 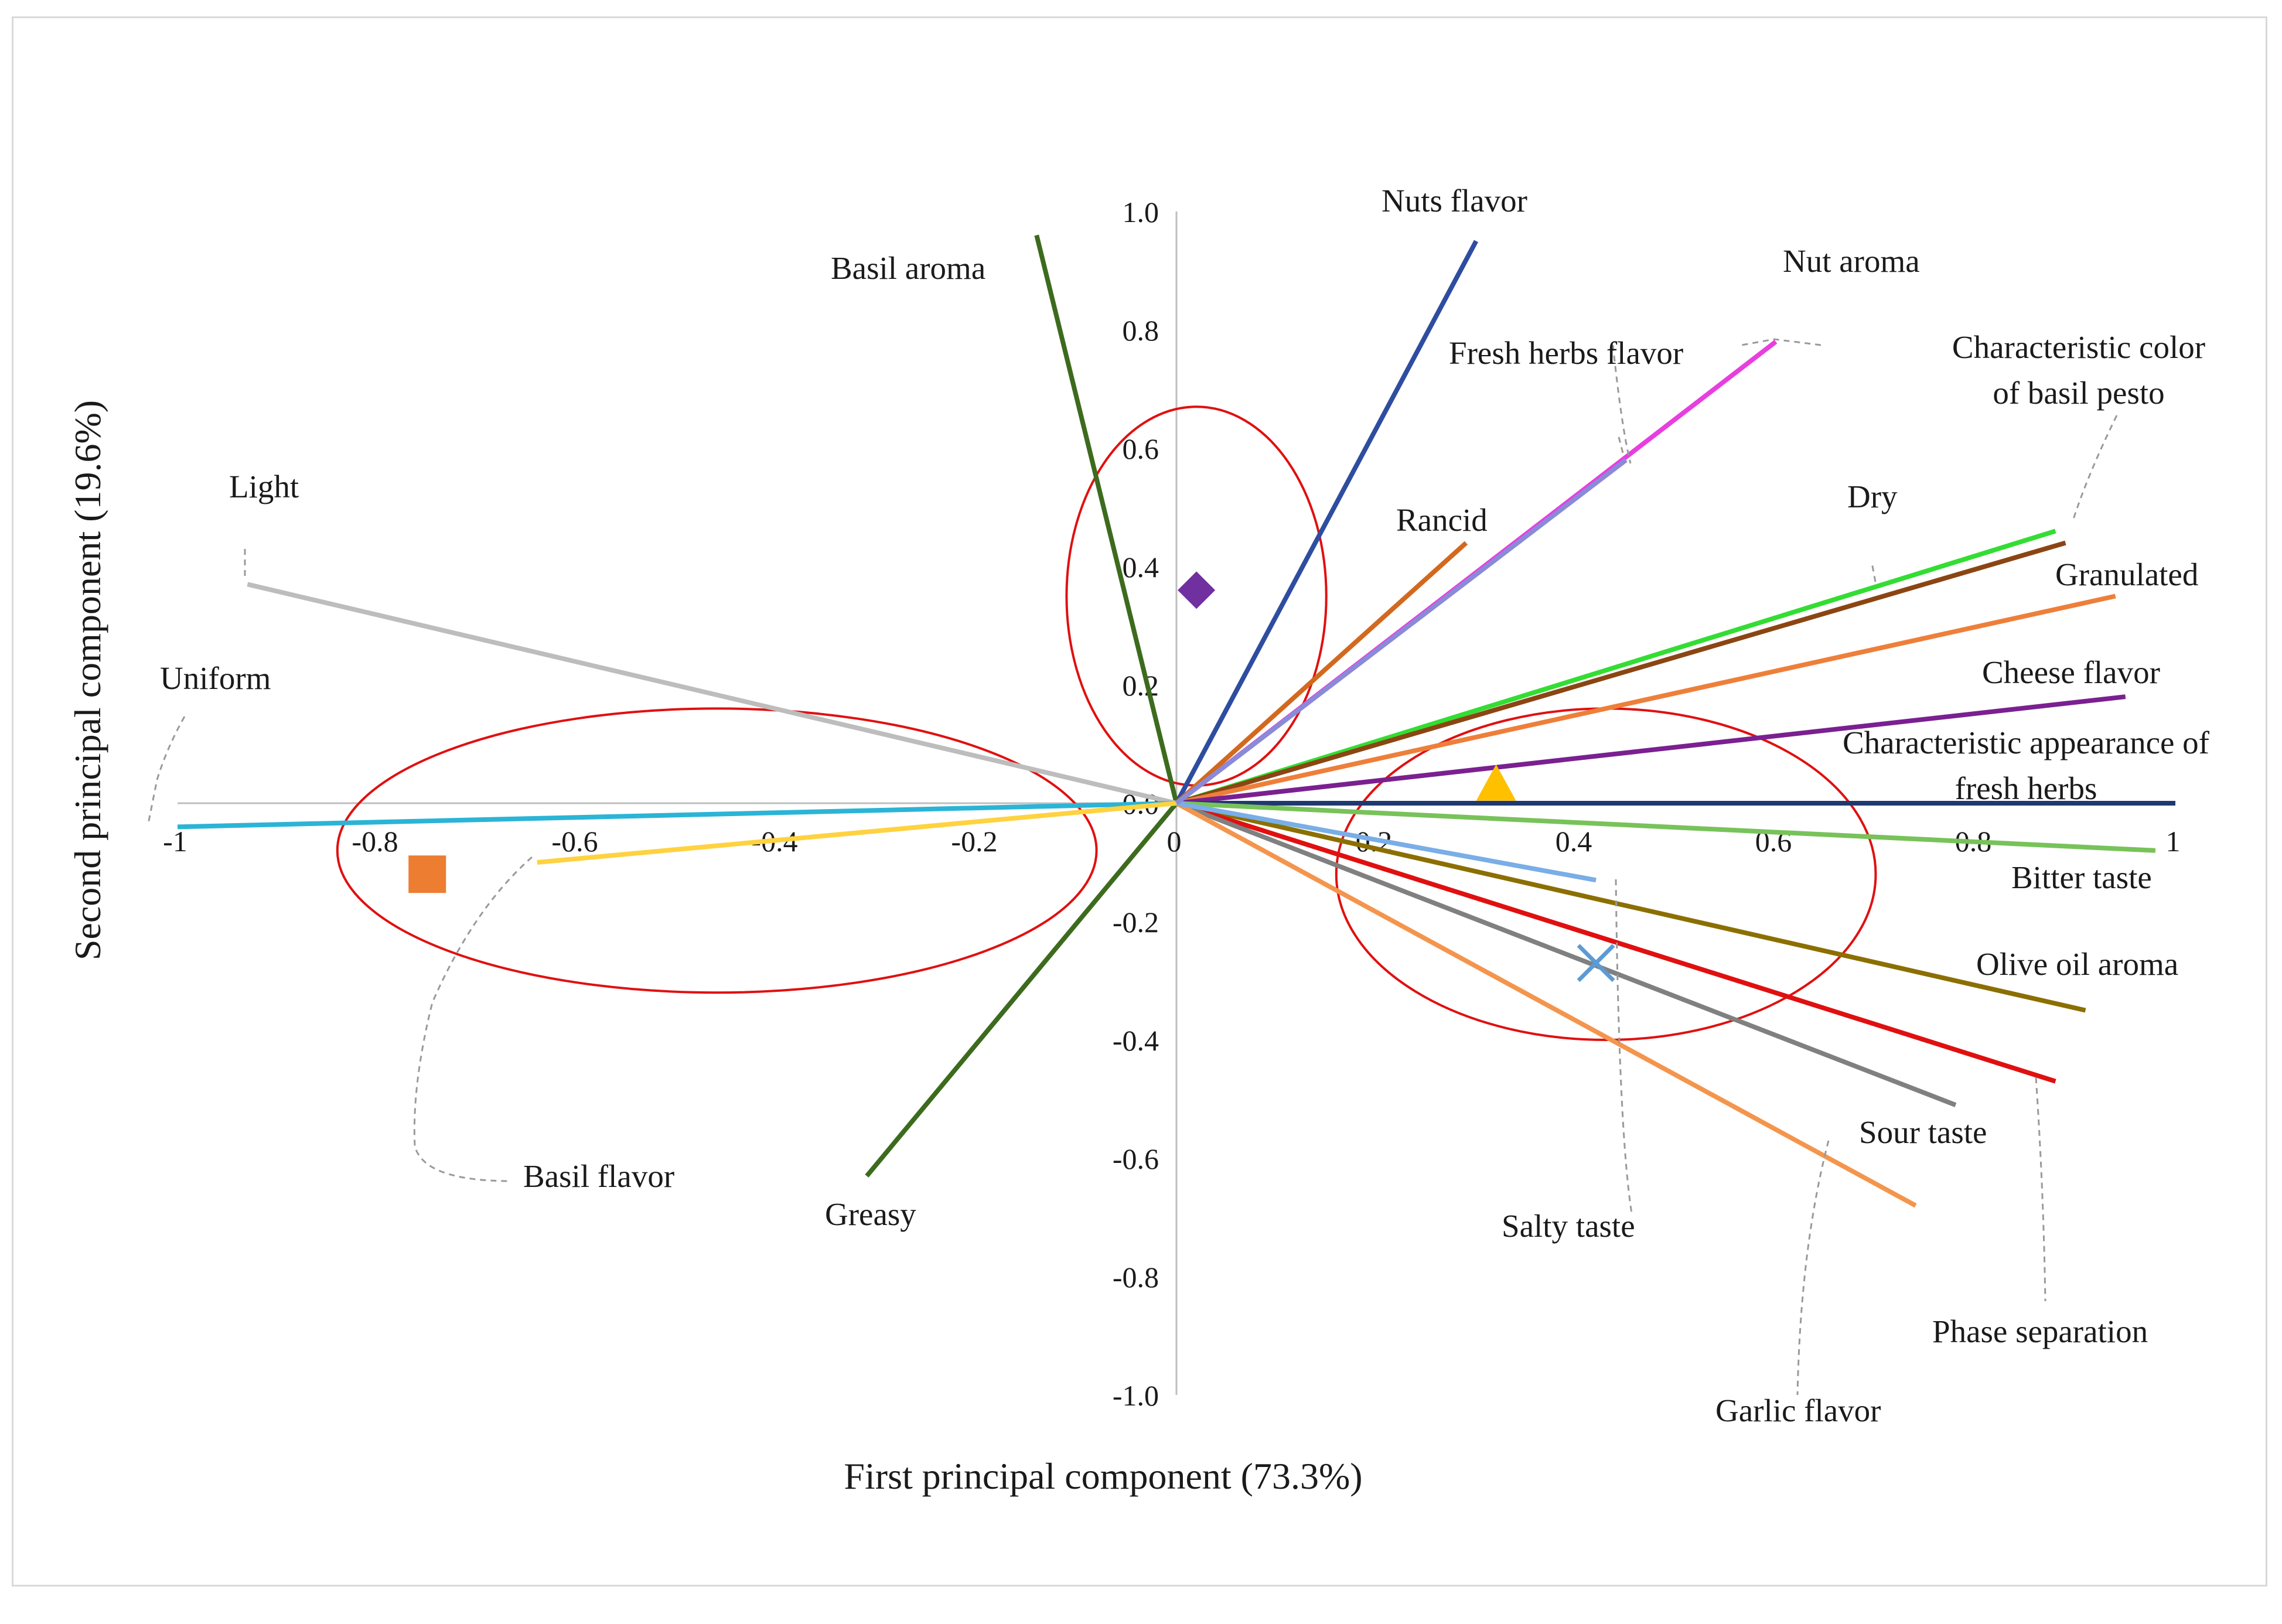 I want to click on y-tick-label: 0.2, so click(x=1141, y=685).